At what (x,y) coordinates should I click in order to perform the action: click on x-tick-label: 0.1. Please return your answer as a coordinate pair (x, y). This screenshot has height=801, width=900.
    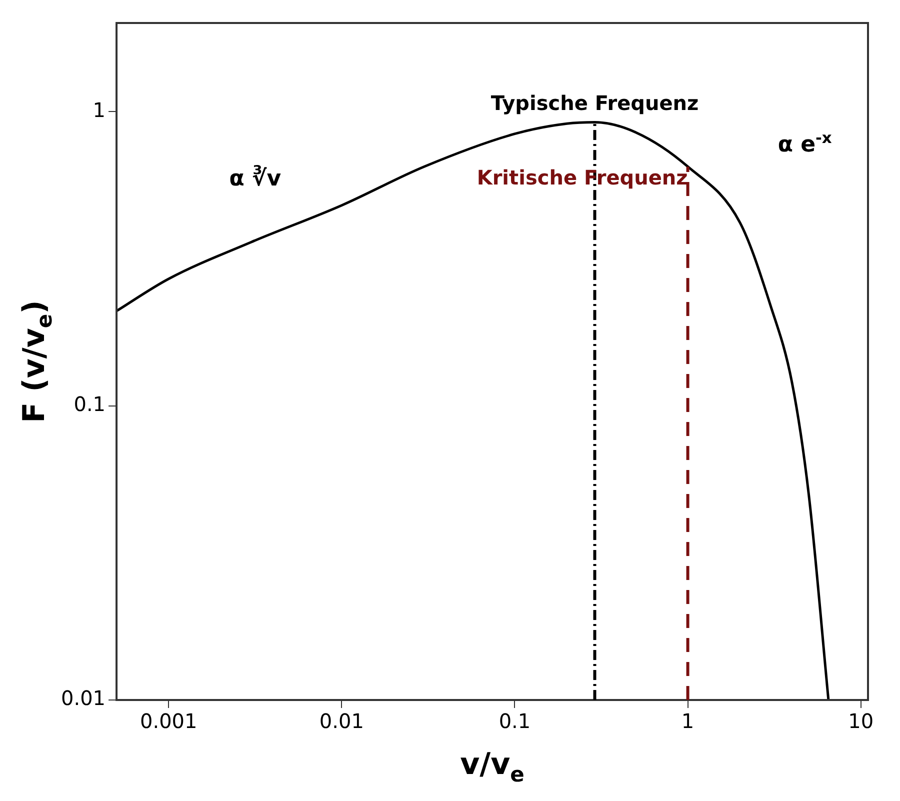
    Looking at the image, I should click on (514, 721).